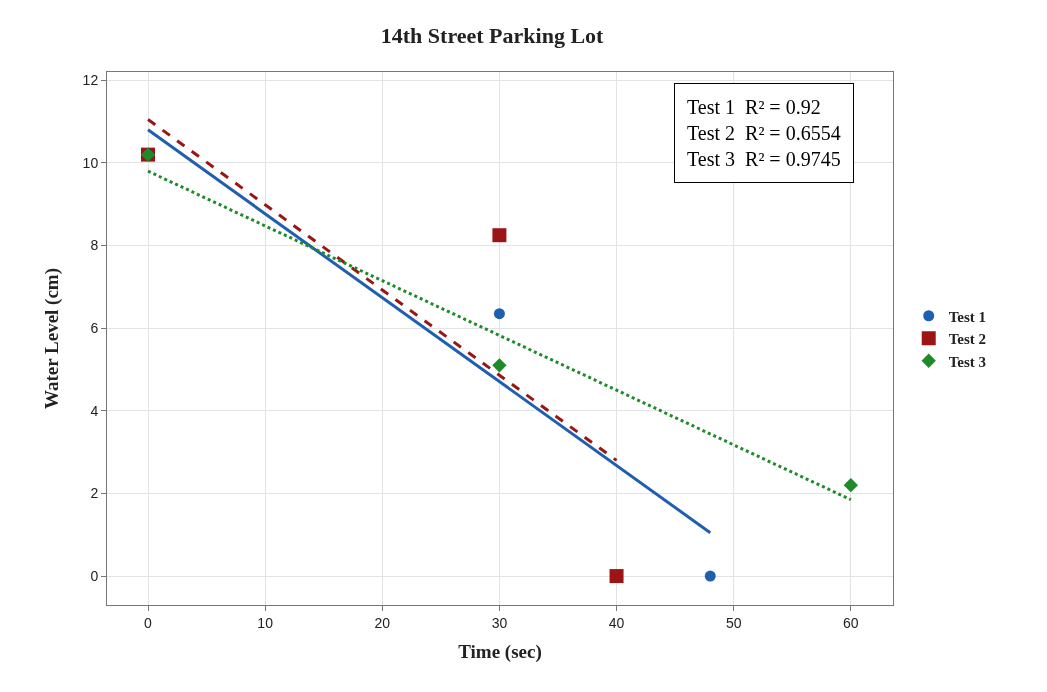 This screenshot has width=1047, height=692. Describe the element at coordinates (851, 622) in the screenshot. I see `x-tick-label: 60` at that location.